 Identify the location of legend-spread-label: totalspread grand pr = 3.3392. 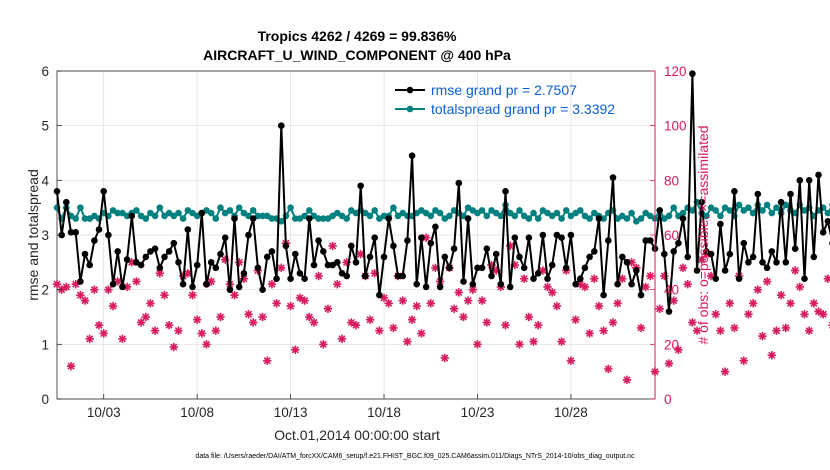
(523, 109).